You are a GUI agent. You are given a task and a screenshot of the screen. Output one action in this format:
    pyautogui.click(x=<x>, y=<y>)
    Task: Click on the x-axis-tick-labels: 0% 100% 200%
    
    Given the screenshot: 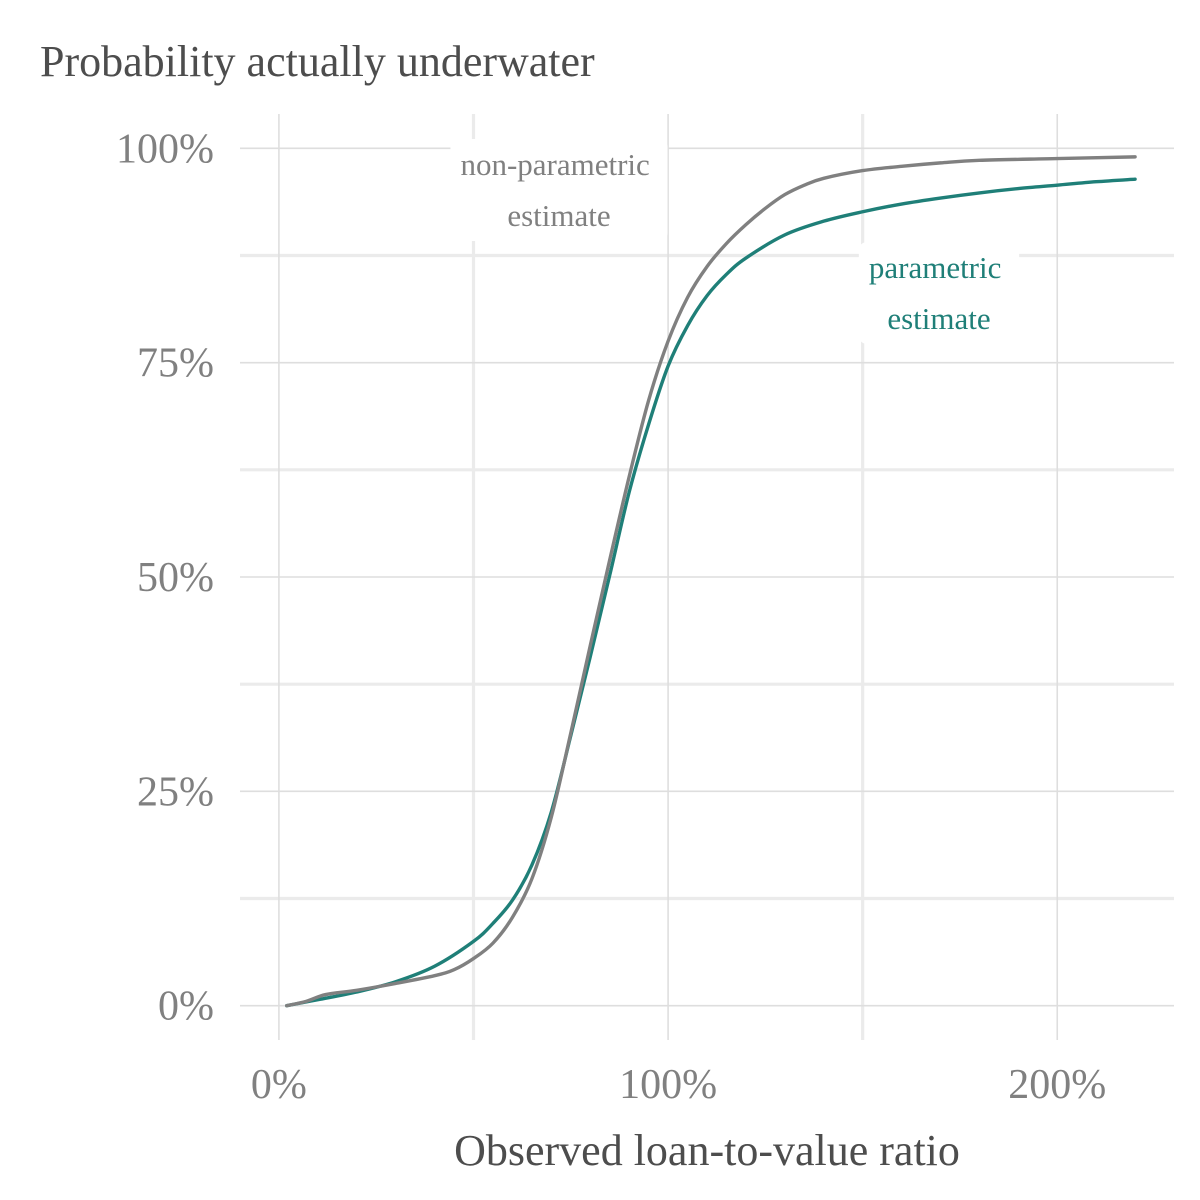 What is the action you would take?
    pyautogui.click(x=678, y=1085)
    